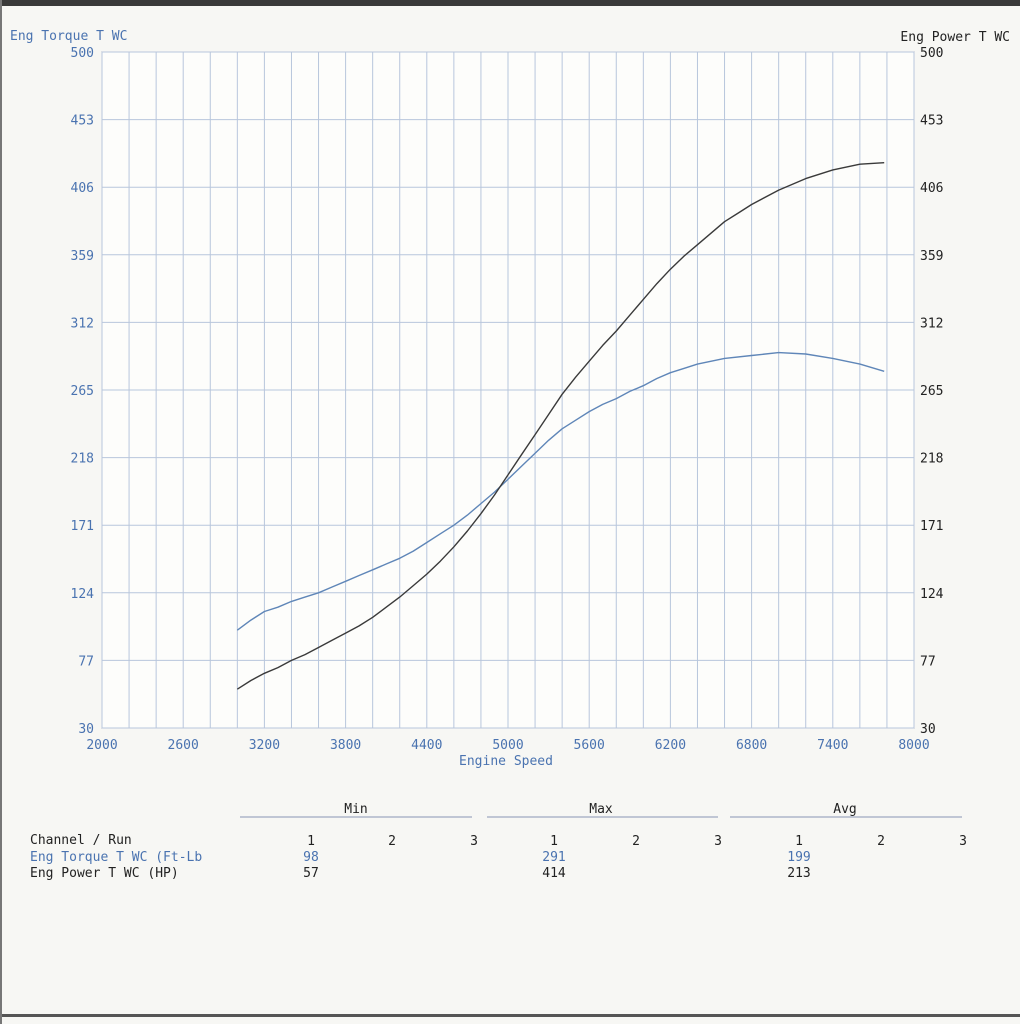 This screenshot has height=1024, width=1020. Describe the element at coordinates (83, 594) in the screenshot. I see `y-tick-label-left: 124` at that location.